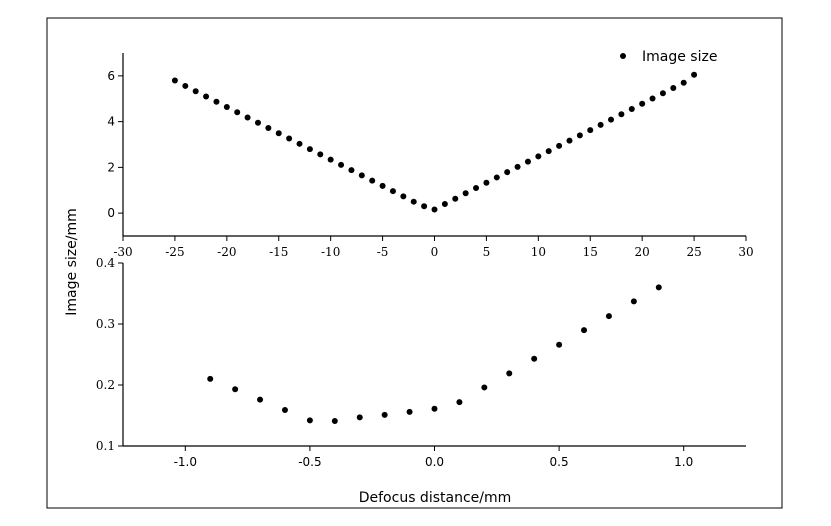 Image resolution: width=831 pixels, height=526 pixels. Describe the element at coordinates (683, 462) in the screenshot. I see `x-tick-label: 1.0` at that location.